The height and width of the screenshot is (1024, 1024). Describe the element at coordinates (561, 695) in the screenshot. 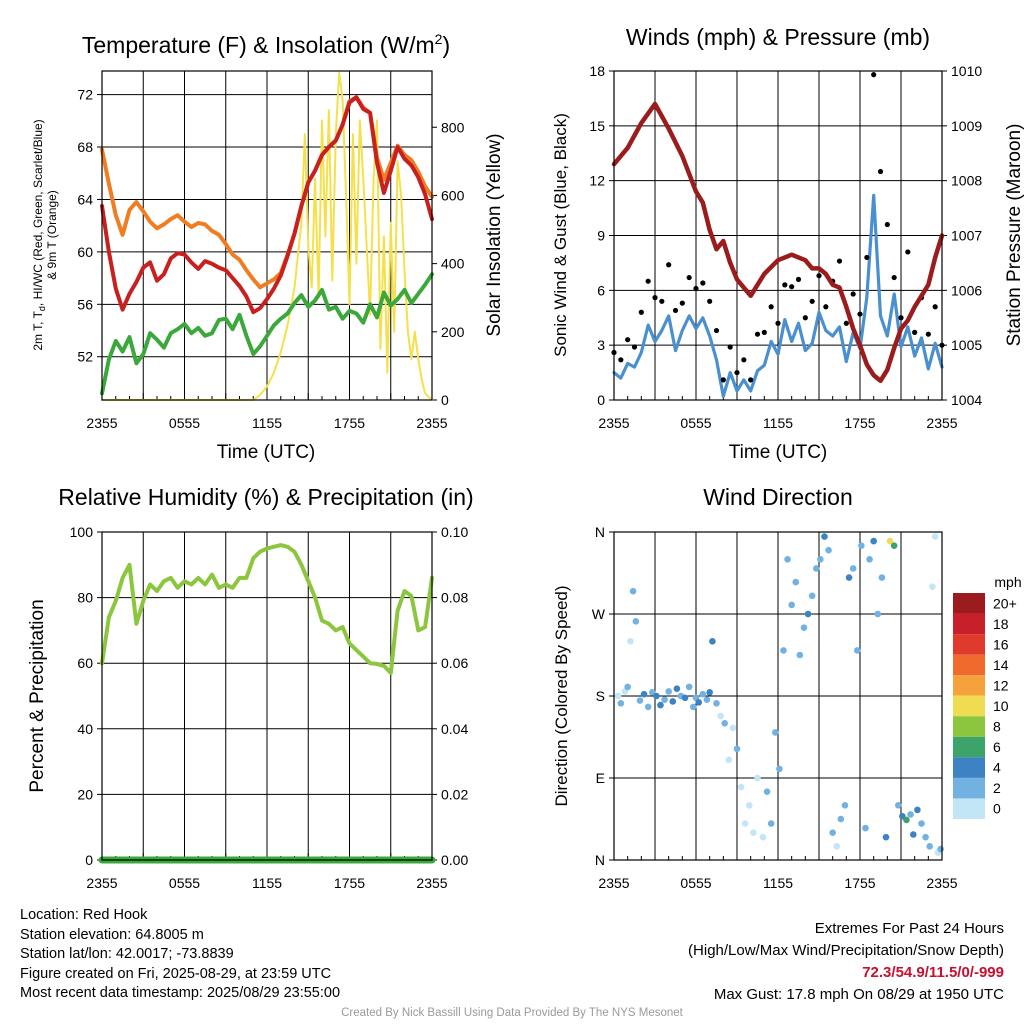

I see `wind-direction-ylabel: Direction (Colored By Speed)` at that location.